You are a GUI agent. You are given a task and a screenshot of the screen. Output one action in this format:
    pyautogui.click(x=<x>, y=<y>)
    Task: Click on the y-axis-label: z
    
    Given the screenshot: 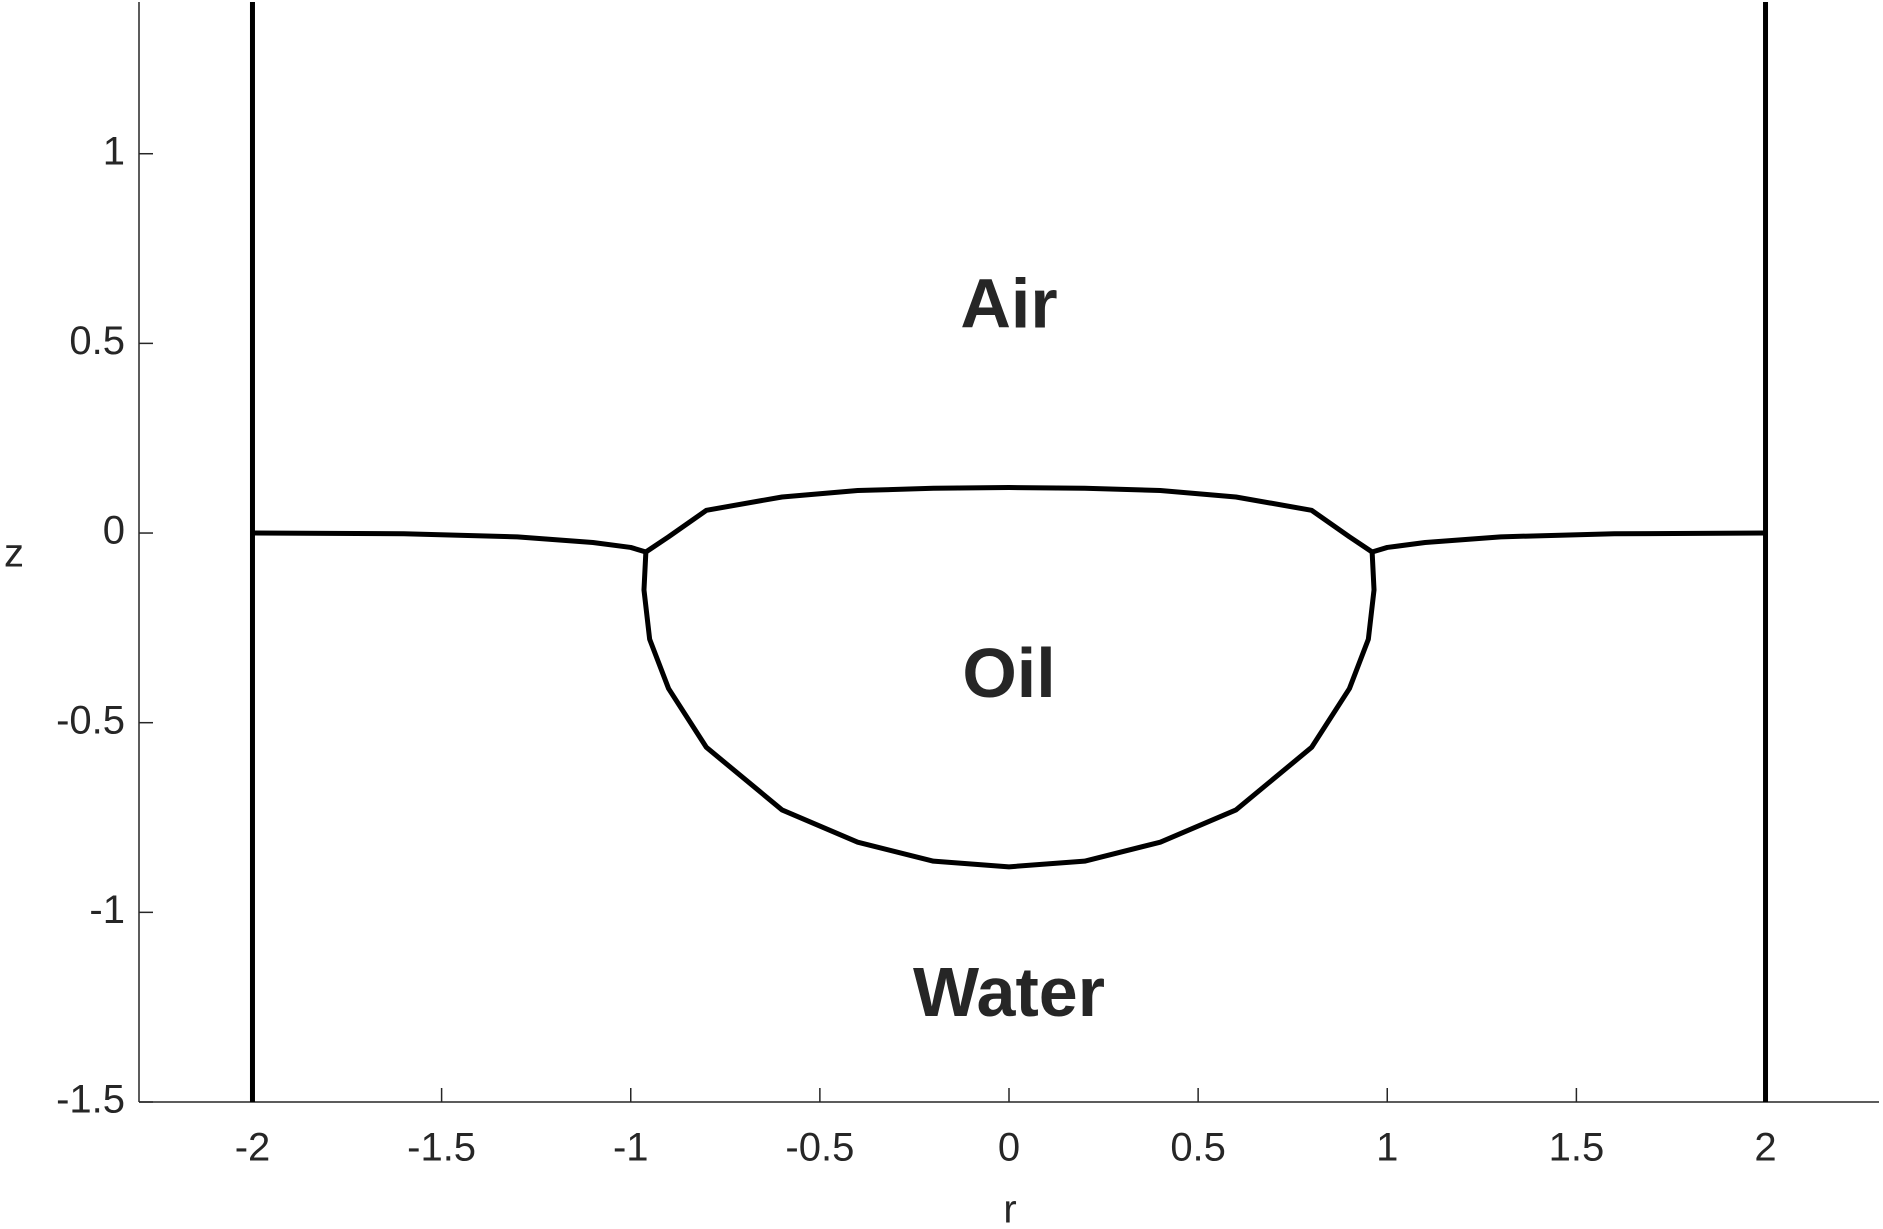 What is the action you would take?
    pyautogui.click(x=14, y=554)
    